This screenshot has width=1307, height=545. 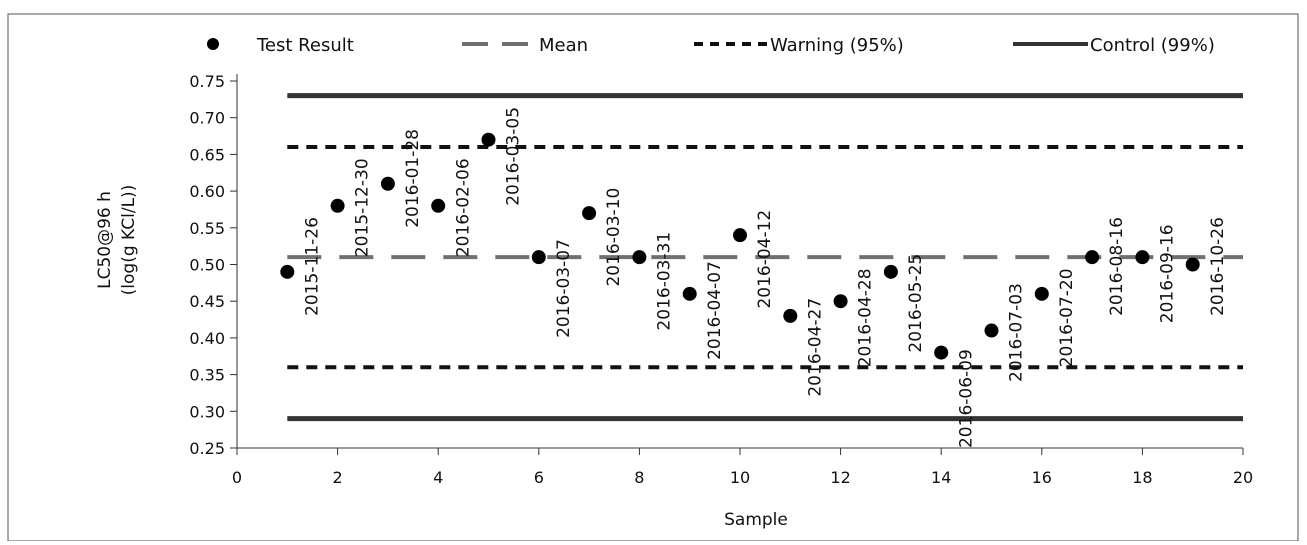 I want to click on y-tick-label: 0.70, so click(x=207, y=118).